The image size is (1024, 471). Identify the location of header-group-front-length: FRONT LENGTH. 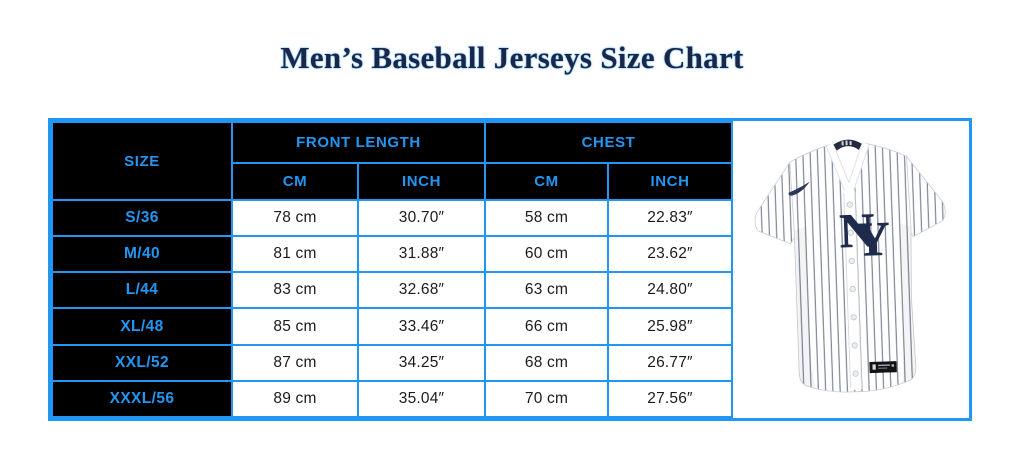
(358, 142).